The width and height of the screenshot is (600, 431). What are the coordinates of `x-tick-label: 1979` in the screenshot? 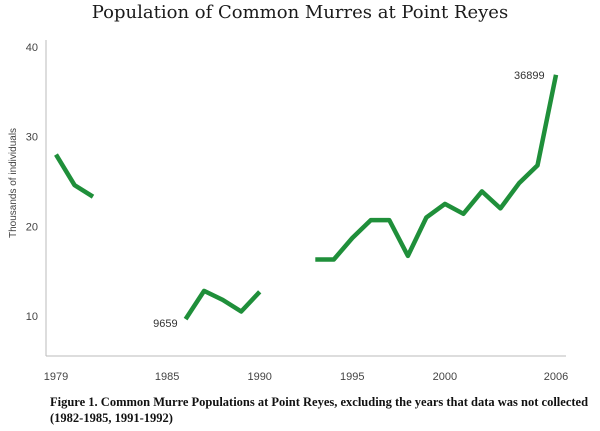 It's located at (56, 377).